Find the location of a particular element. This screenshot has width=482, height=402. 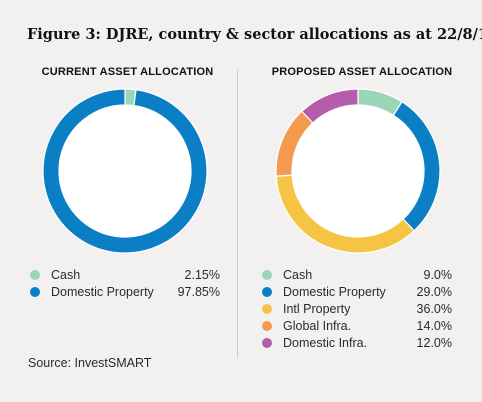

legend-value: 36.0% is located at coordinates (434, 308).